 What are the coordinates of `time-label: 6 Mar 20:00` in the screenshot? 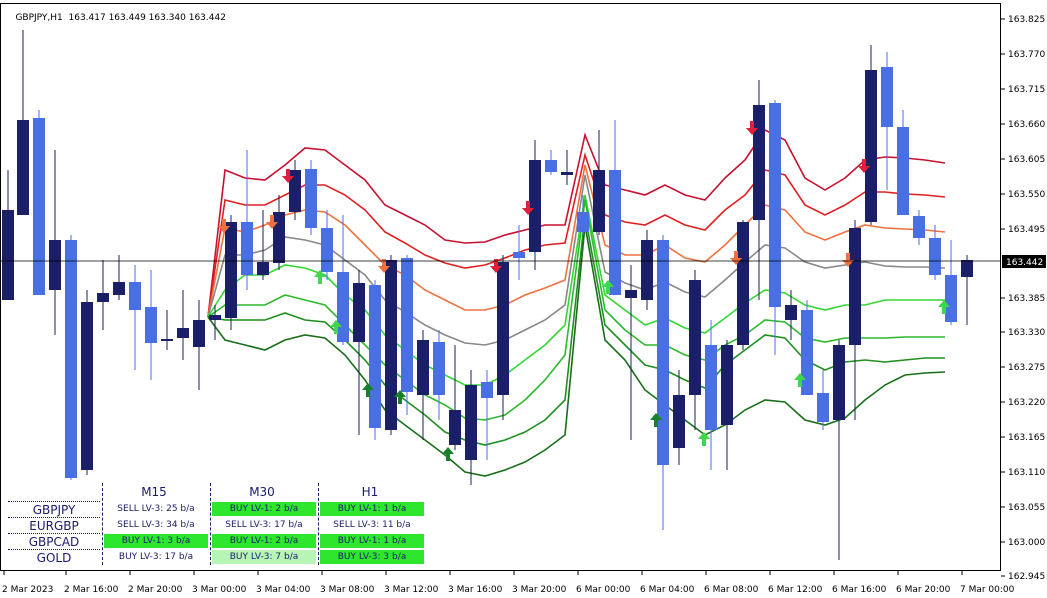 It's located at (923, 590).